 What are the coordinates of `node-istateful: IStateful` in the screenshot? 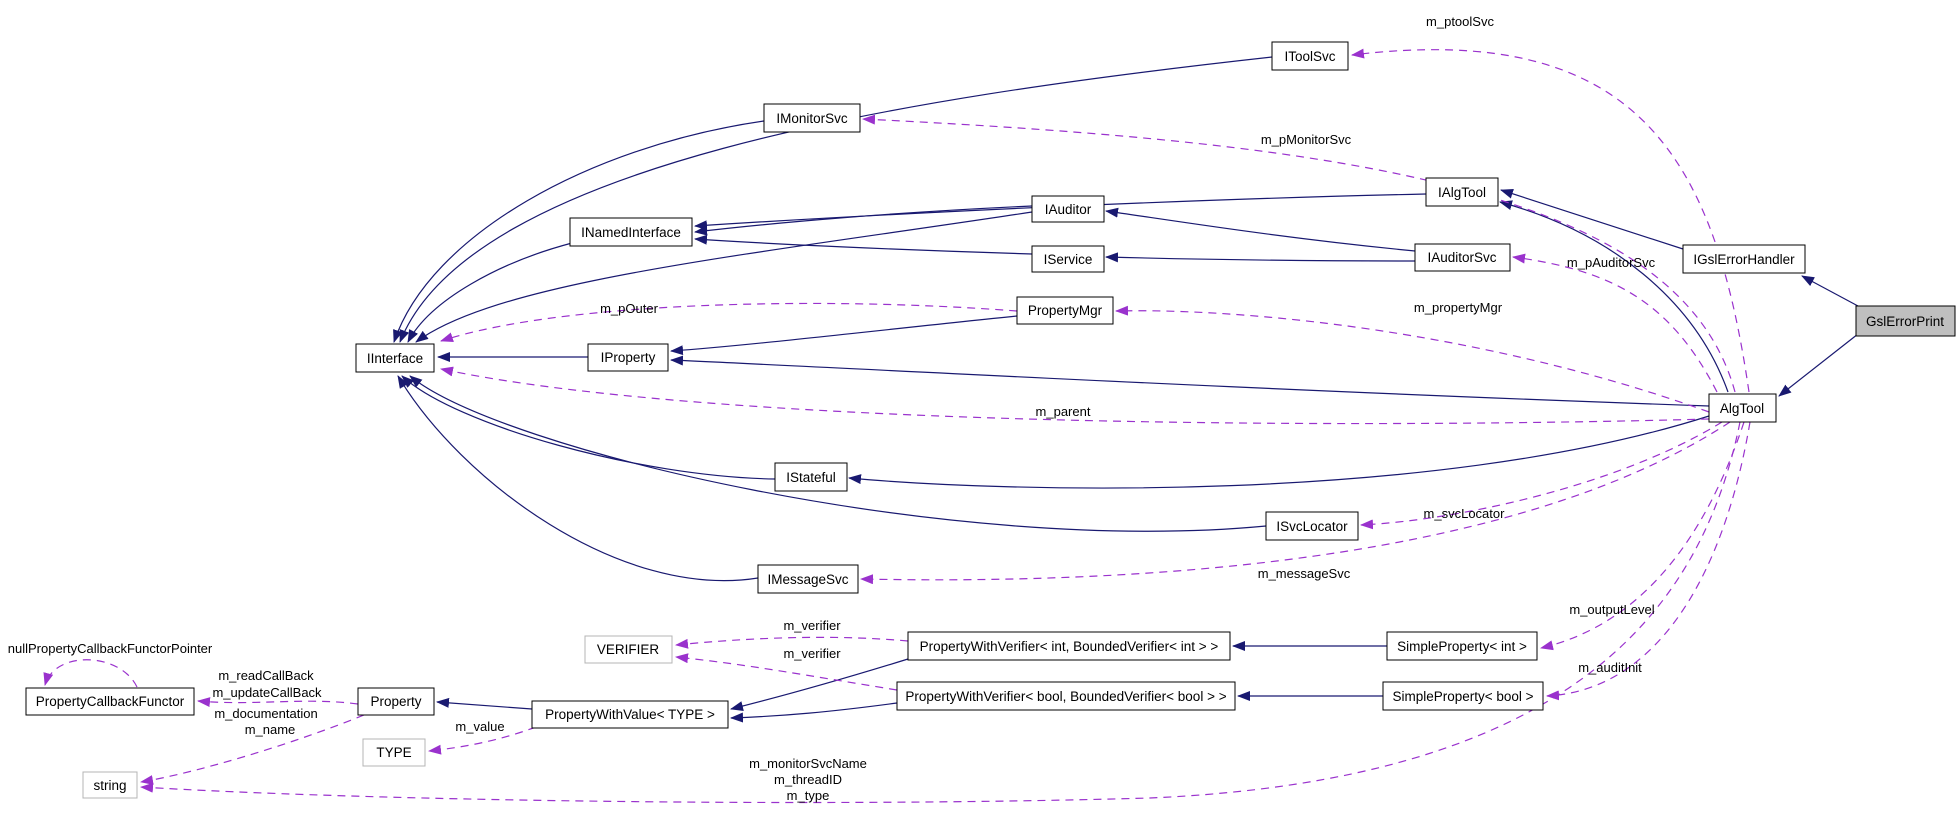 It's located at (811, 477).